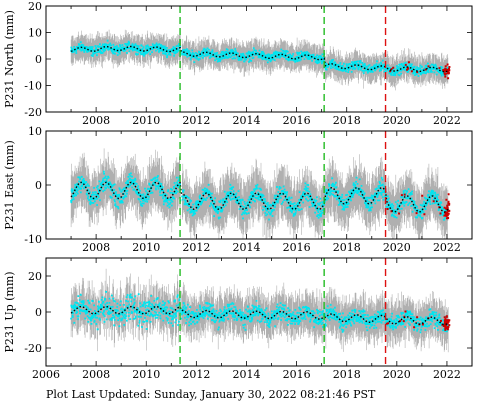  What do you see at coordinates (35, 6) in the screenshot?
I see `north-ytick-label: 20` at bounding box center [35, 6].